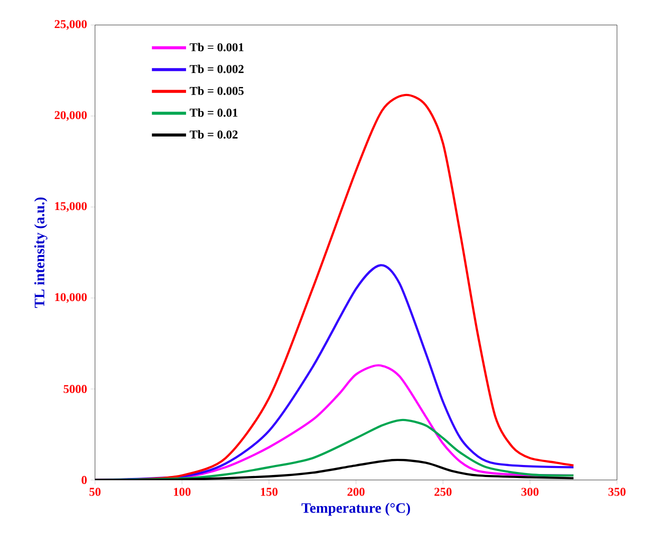 This screenshot has height=546, width=646. I want to click on y-tick-label: 25,000, so click(70, 25).